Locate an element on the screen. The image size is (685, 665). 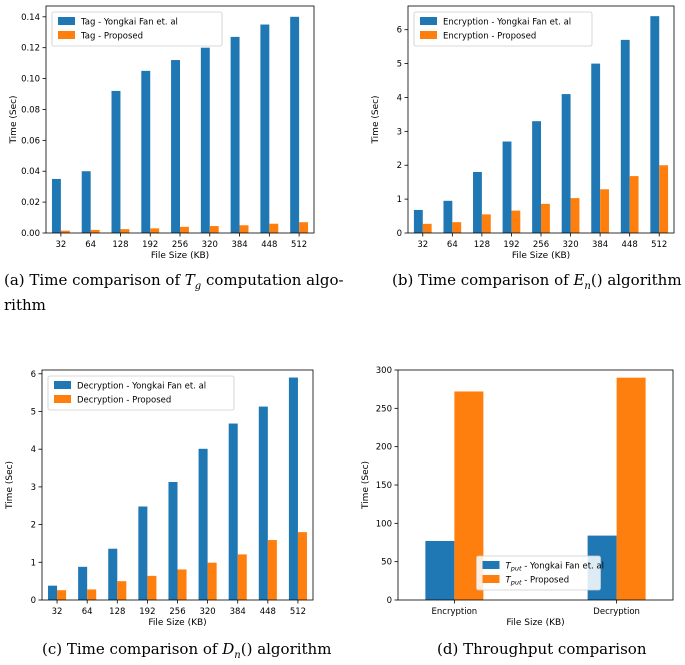
y-tick-label: 0 is located at coordinates (389, 601).